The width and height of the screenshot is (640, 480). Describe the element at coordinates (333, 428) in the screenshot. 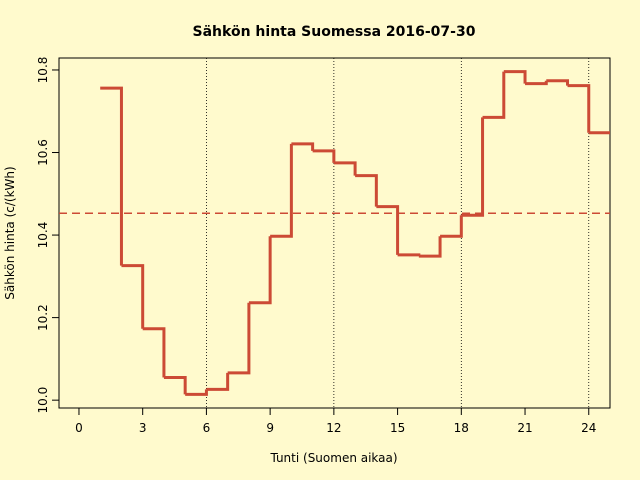

I see `x-tick-label: 12` at that location.